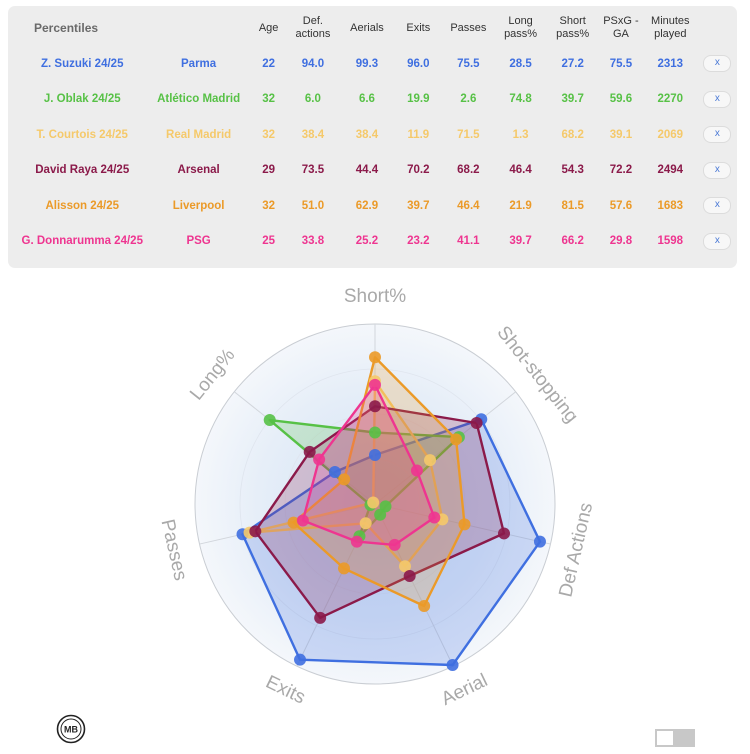 The width and height of the screenshot is (750, 754). What do you see at coordinates (468, 170) in the screenshot?
I see `passes-cell: 68.2` at bounding box center [468, 170].